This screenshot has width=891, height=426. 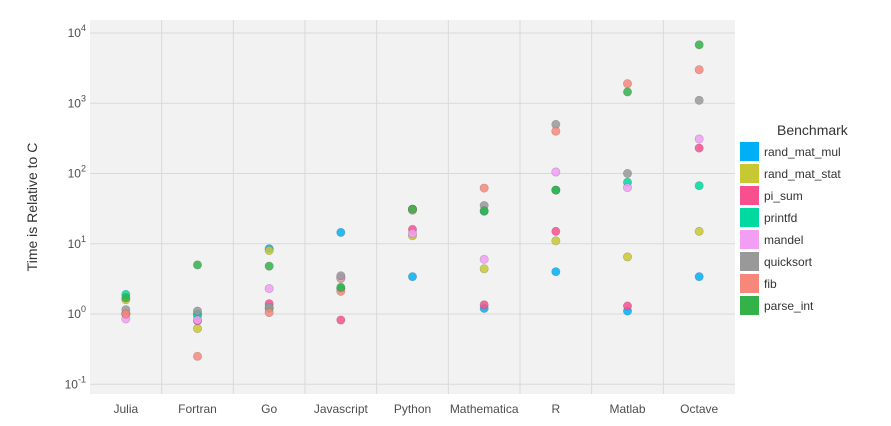 I want to click on legend-label: mandel, so click(x=783, y=240).